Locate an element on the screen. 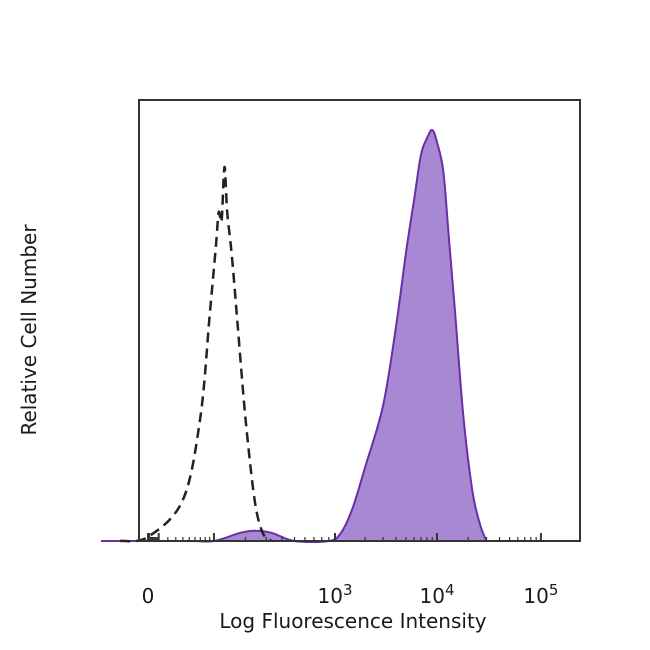 This screenshot has width=650, height=650. control-histogram-line is located at coordinates (196, 354).